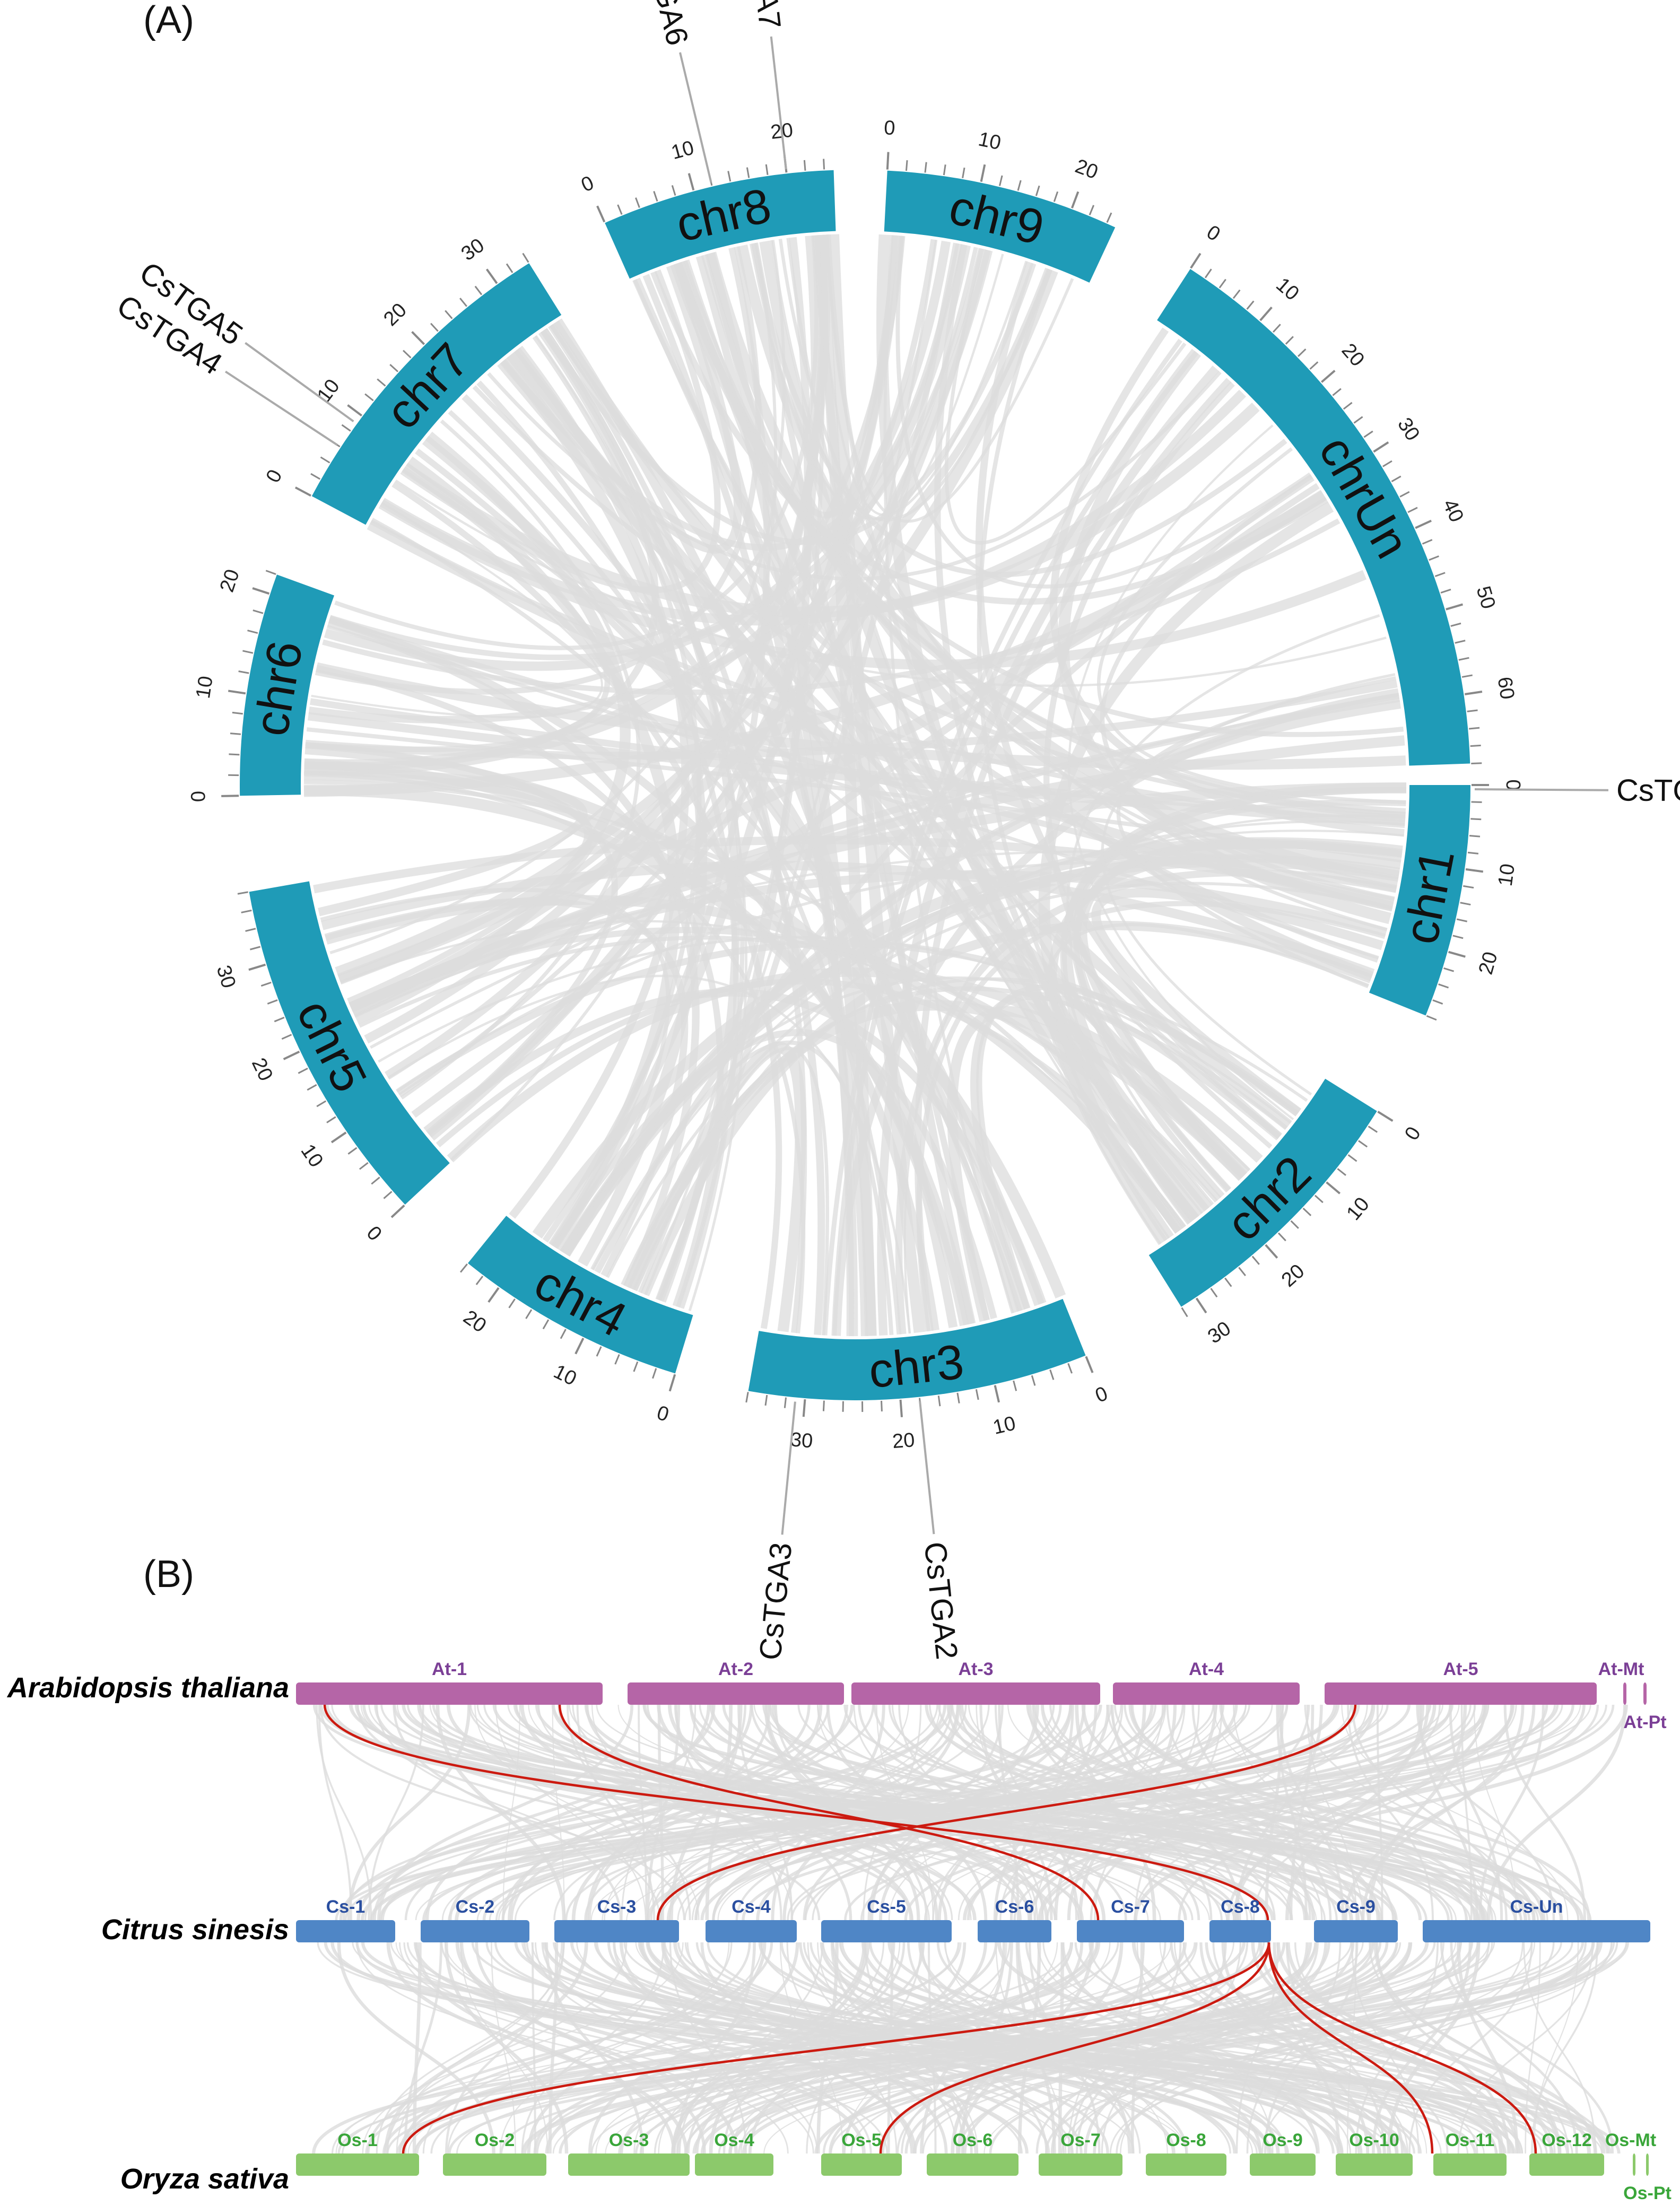 The width and height of the screenshot is (1680, 2206). What do you see at coordinates (1014, 1907) in the screenshot?
I see `chromosome-label-cs-6: Cs-6` at bounding box center [1014, 1907].